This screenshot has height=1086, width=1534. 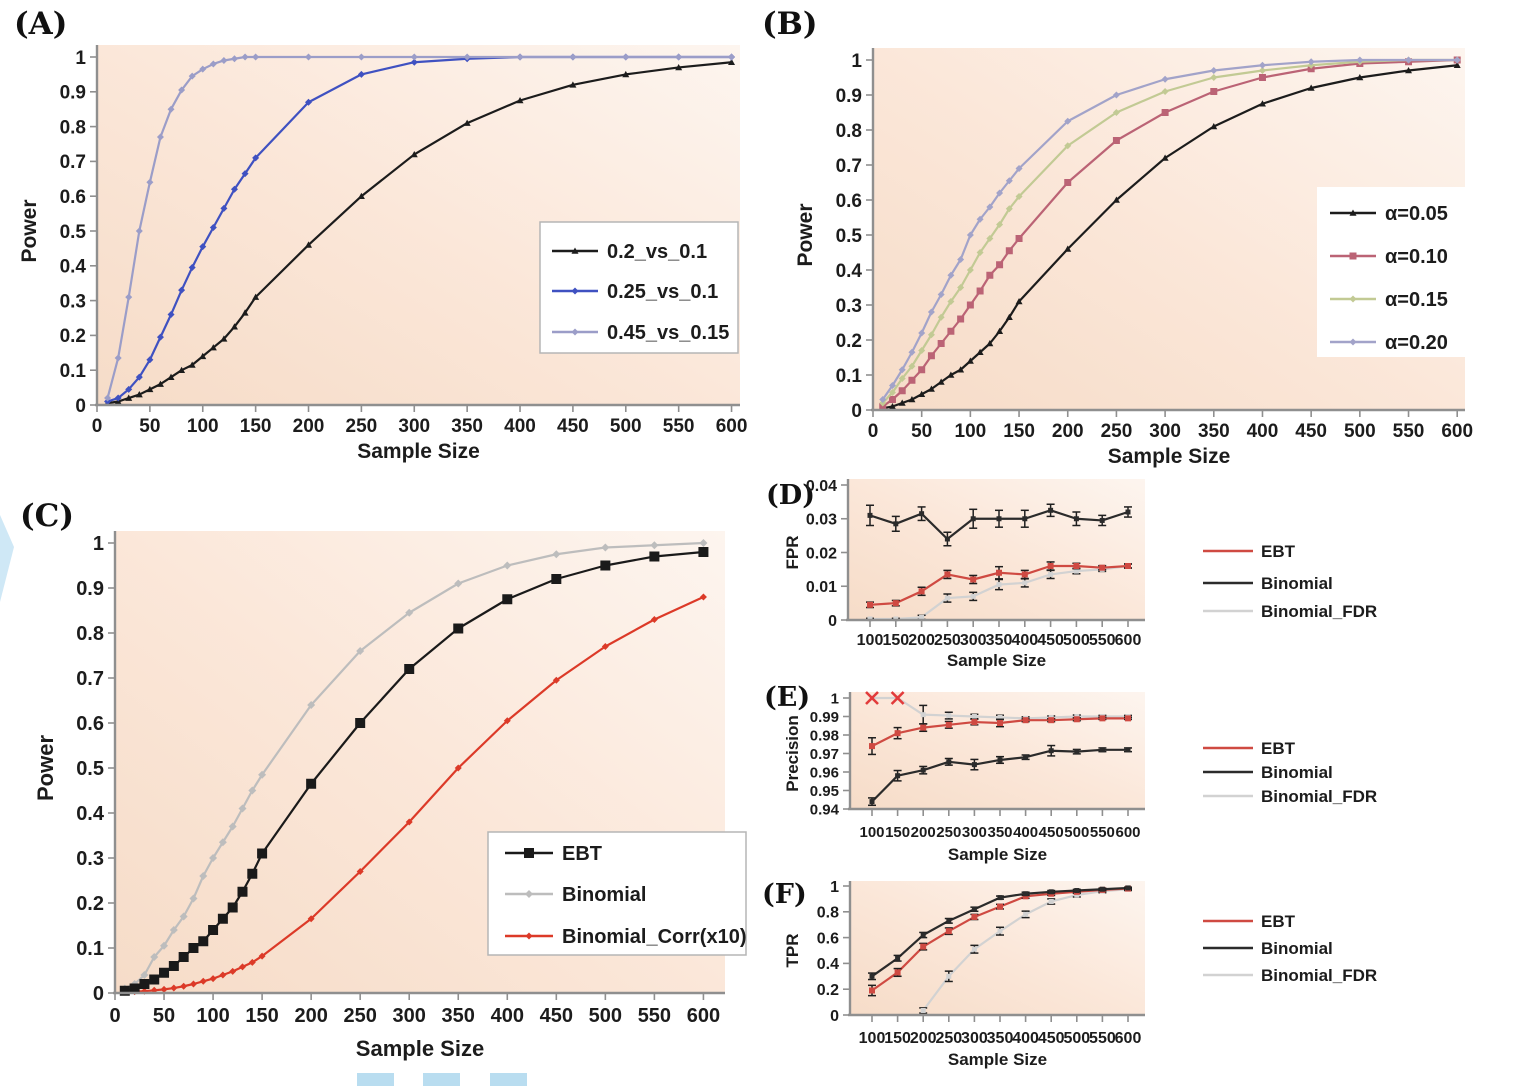 I want to click on y-tick-label: 0, so click(x=80, y=406).